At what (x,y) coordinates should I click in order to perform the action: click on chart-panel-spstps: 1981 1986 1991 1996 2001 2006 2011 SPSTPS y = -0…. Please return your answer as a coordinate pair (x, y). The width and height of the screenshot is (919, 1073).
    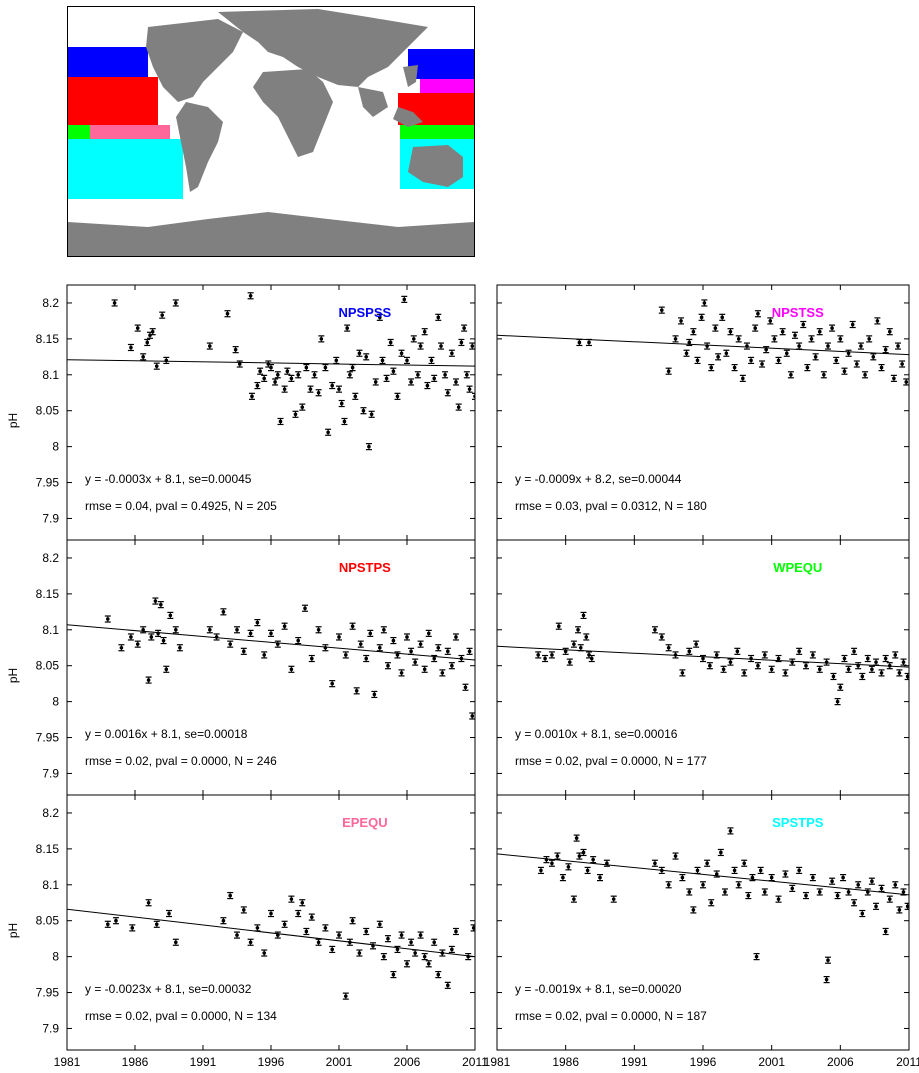
    Looking at the image, I should click on (701, 931).